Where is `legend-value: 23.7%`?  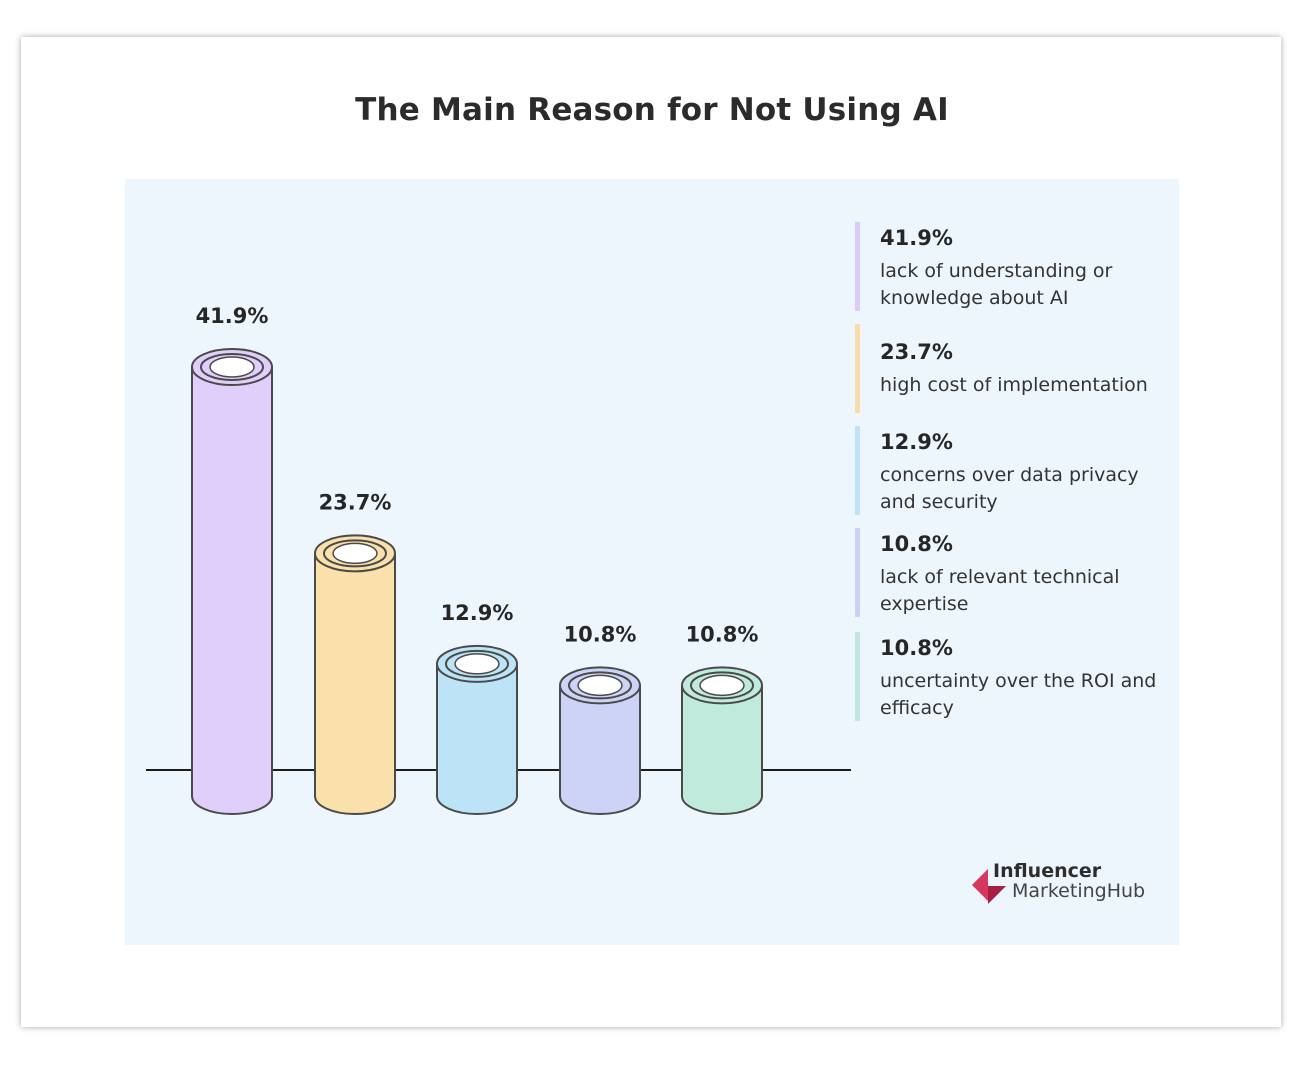
legend-value: 23.7% is located at coordinates (916, 352).